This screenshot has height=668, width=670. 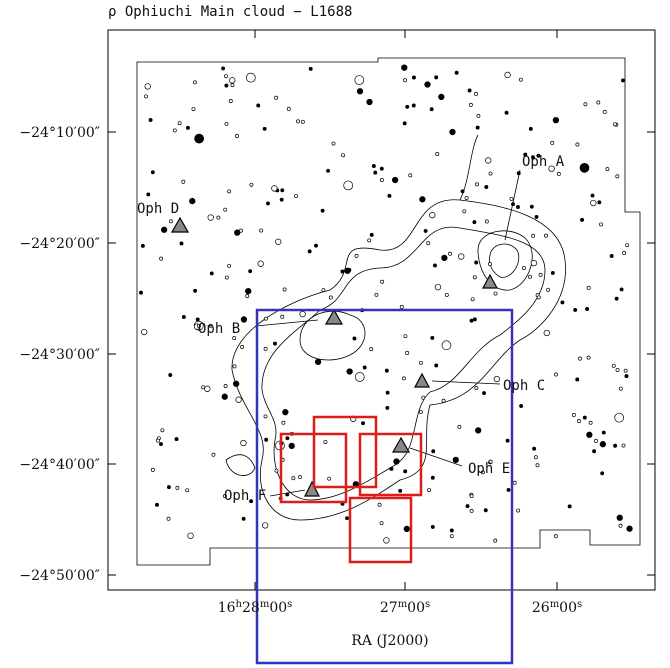 What do you see at coordinates (59, 244) in the screenshot?
I see `y-tick-label: −24°20′00″` at bounding box center [59, 244].